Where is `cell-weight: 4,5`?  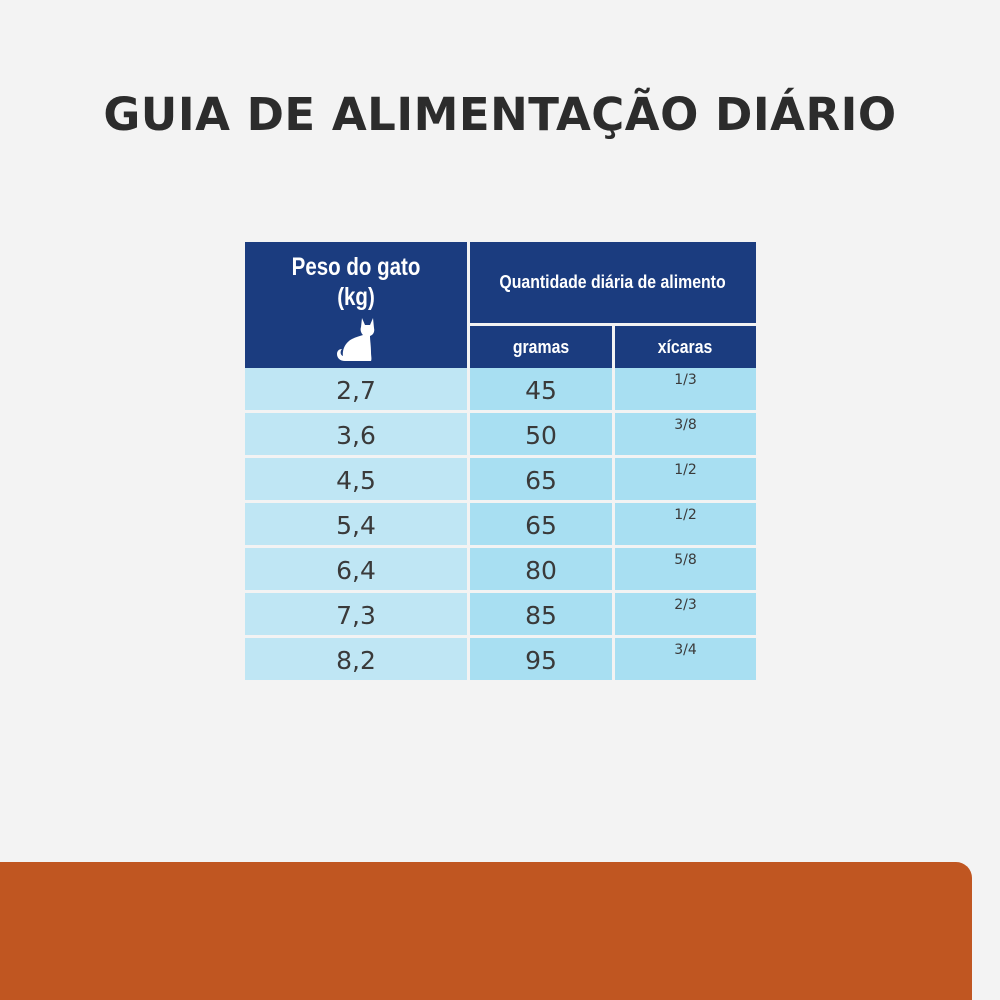
cell-weight: 4,5 is located at coordinates (356, 479).